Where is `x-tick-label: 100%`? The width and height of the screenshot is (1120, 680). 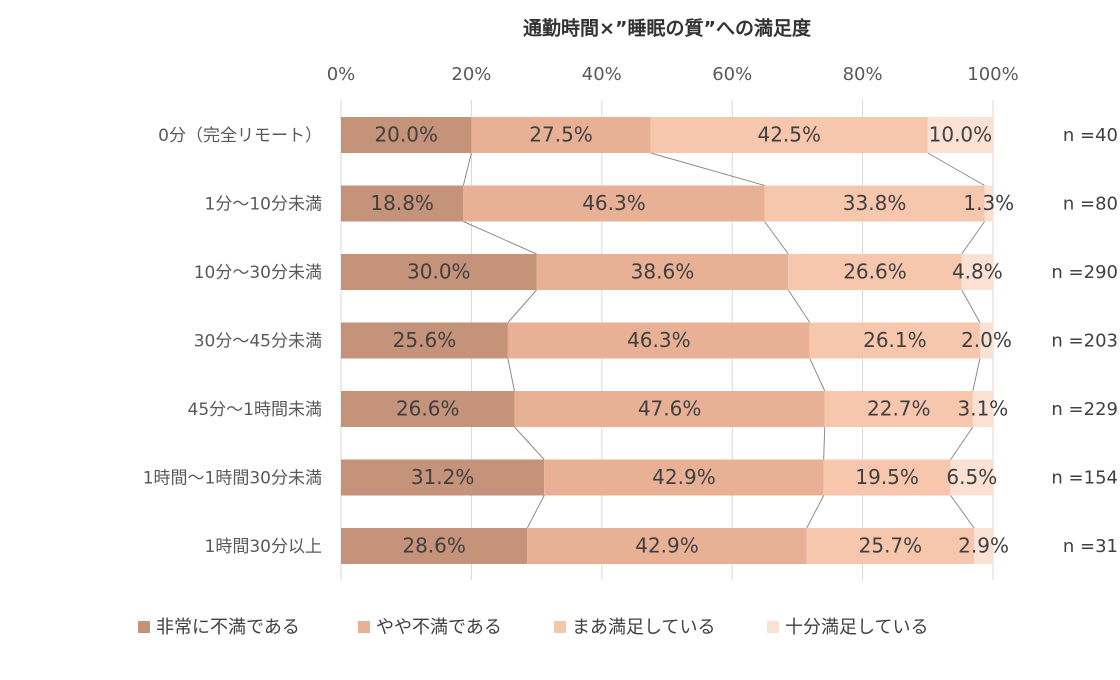 x-tick-label: 100% is located at coordinates (992, 74).